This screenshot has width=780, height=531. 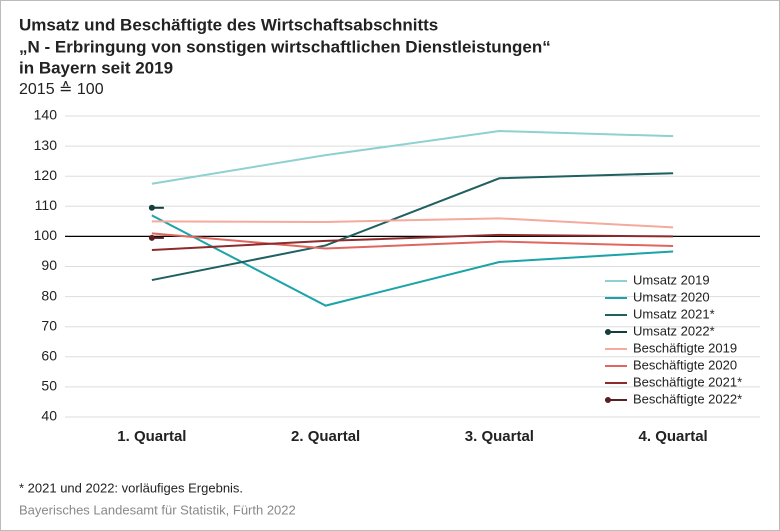 I want to click on x-tick-label: 1. Quartal, so click(x=151, y=436).